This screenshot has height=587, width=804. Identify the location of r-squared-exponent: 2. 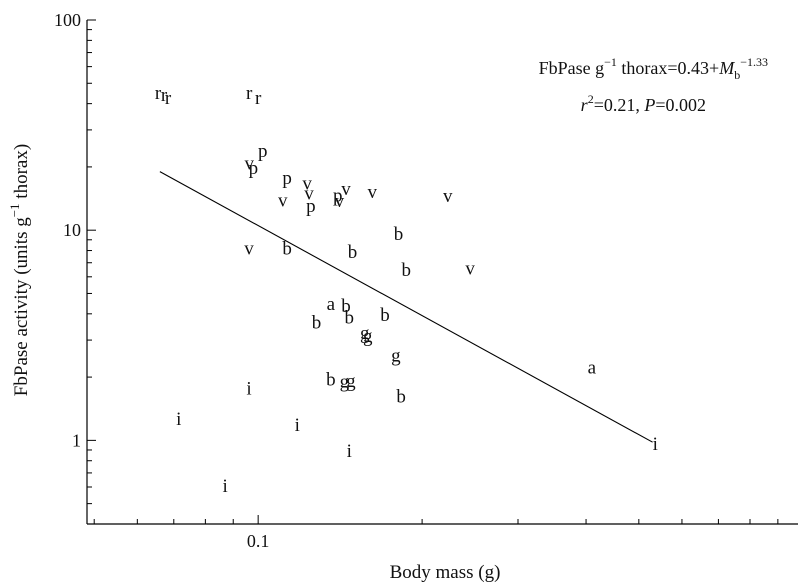
(591, 99).